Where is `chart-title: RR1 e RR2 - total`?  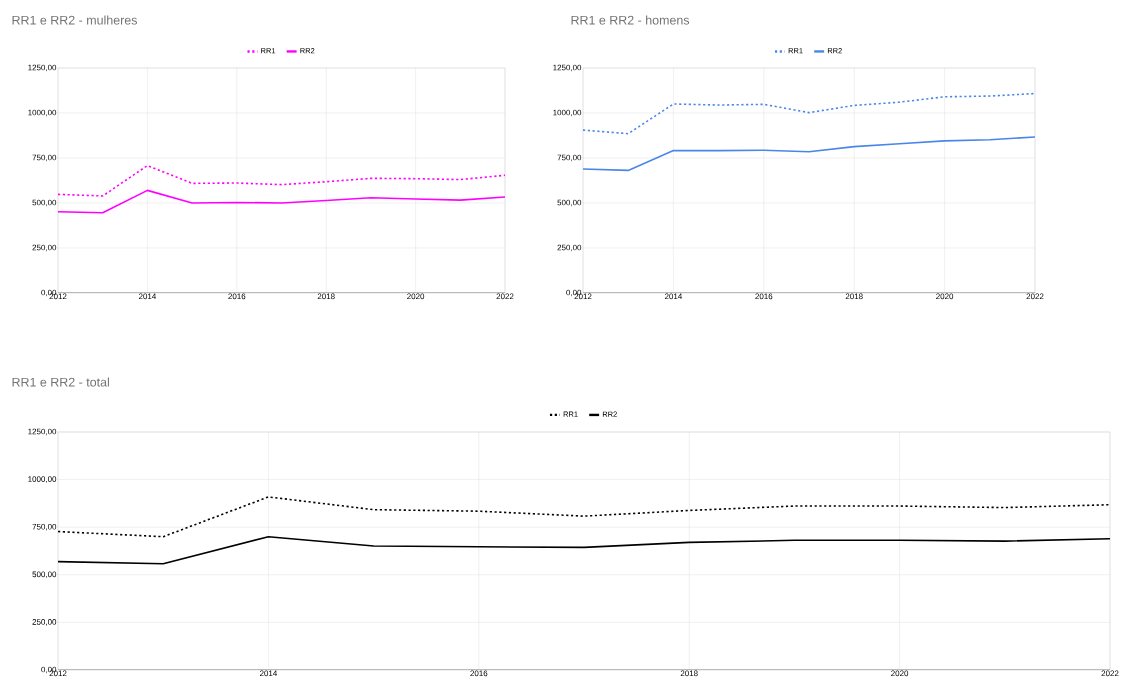 chart-title: RR1 e RR2 - total is located at coordinates (60, 382).